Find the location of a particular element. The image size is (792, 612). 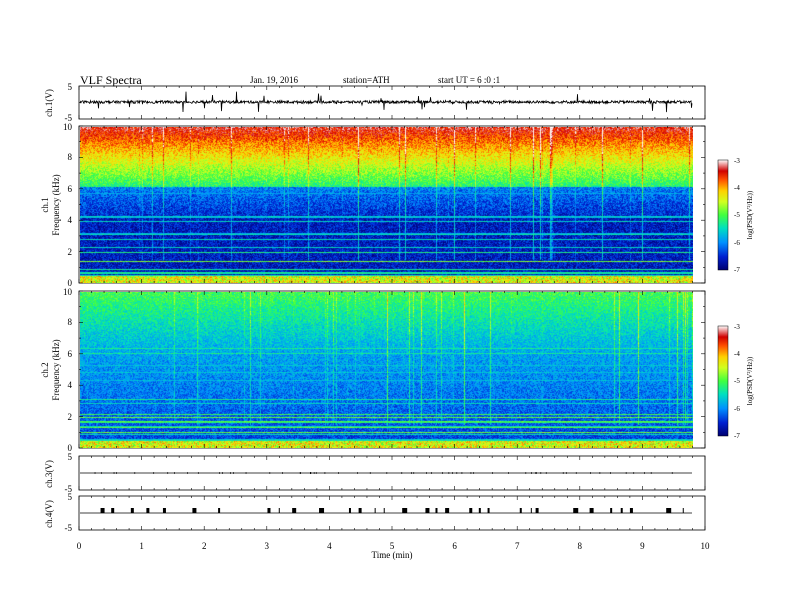

ch3-trace-ticks is located at coordinates (383, 473).